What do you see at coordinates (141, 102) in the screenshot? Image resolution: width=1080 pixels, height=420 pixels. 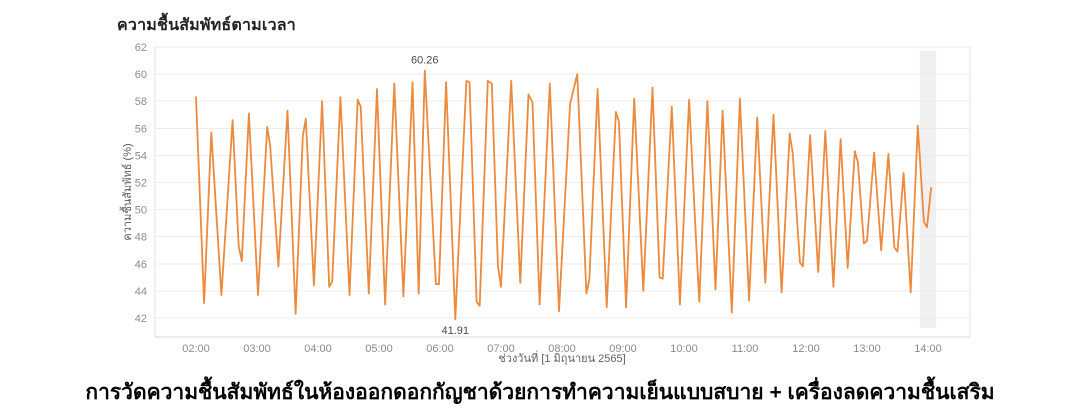 I see `y-tick-label: 58` at bounding box center [141, 102].